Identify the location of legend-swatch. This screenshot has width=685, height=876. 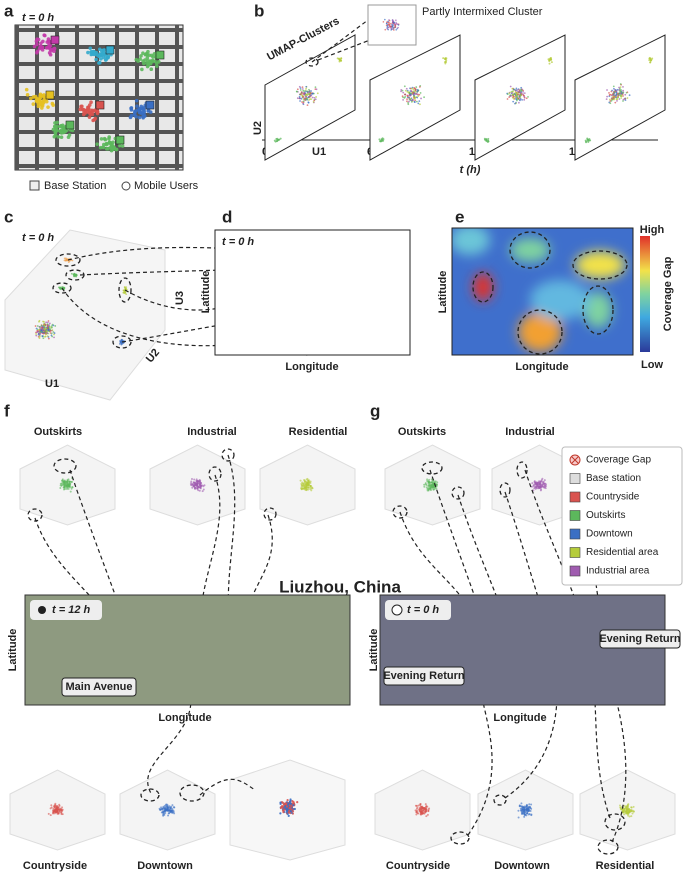
(575, 460).